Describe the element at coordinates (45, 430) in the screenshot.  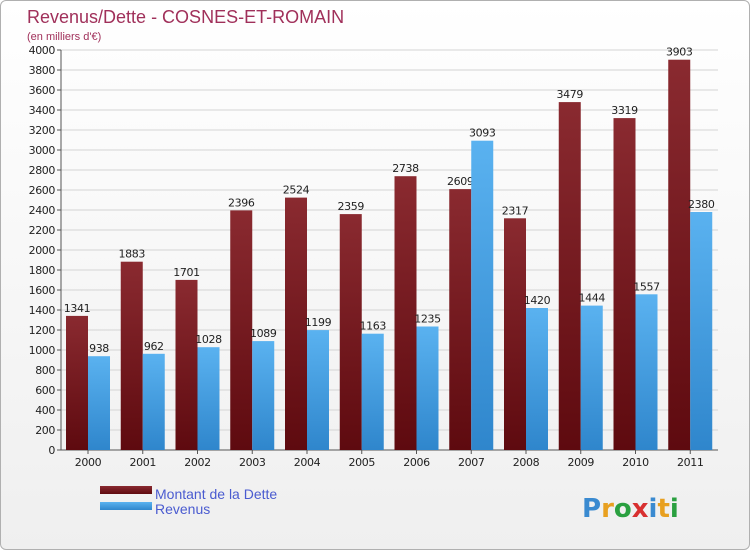
I see `y-tick-label: 200` at that location.